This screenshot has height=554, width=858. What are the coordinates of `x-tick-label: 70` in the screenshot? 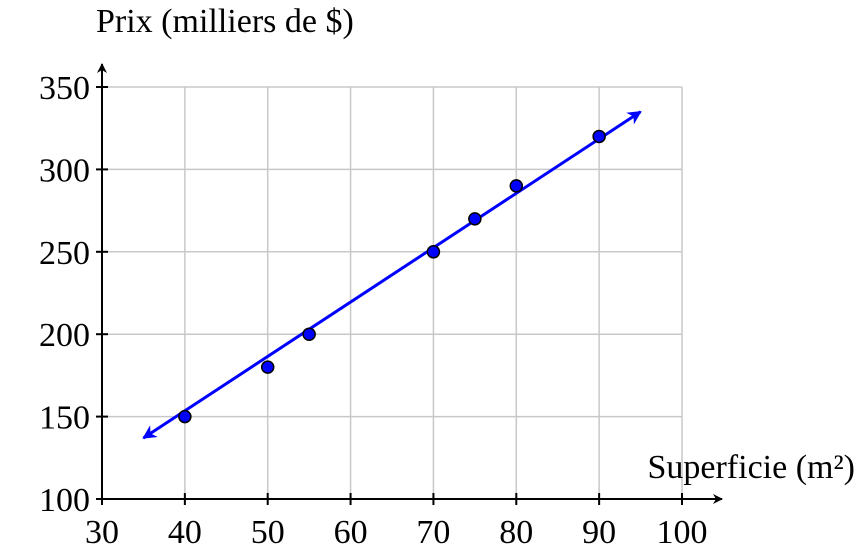 It's located at (433, 532).